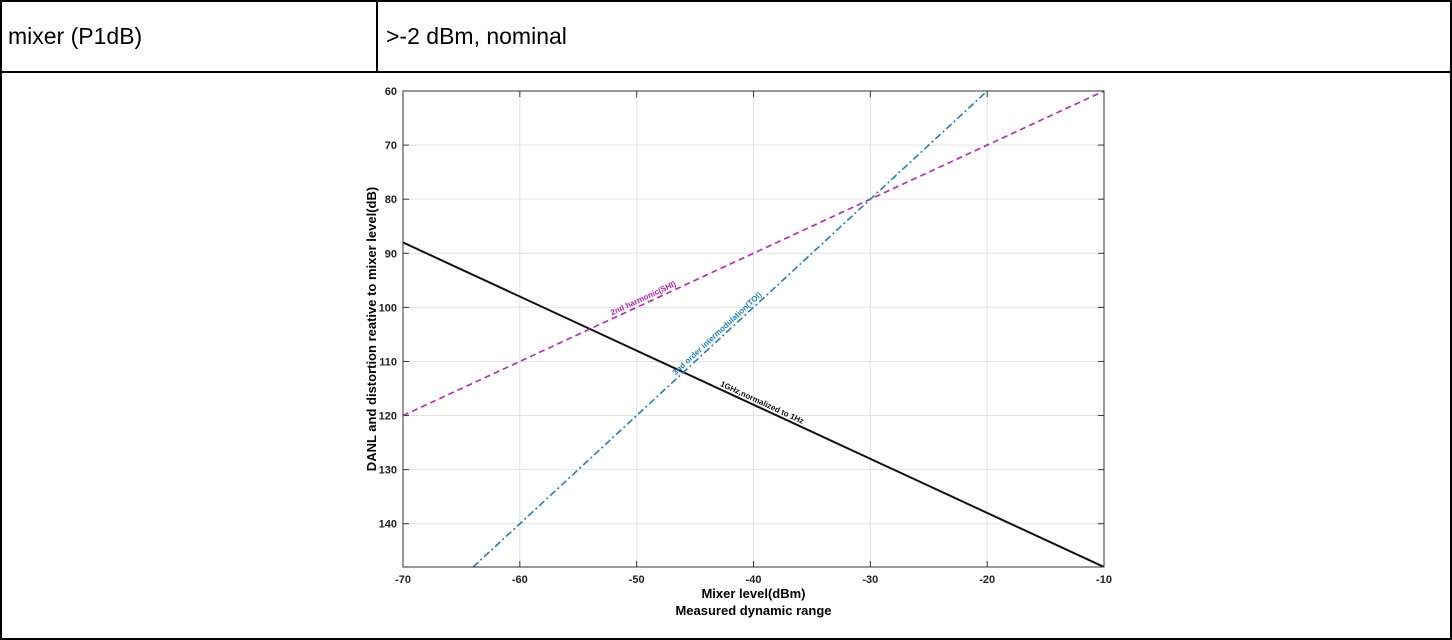 The image size is (1452, 640). I want to click on y-tick-label: 80, so click(391, 200).